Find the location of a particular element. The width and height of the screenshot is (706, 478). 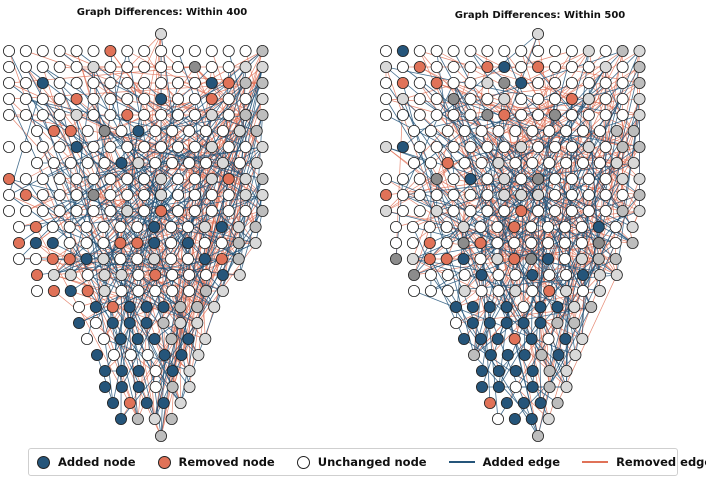

legend-label: Added node is located at coordinates (97, 462).